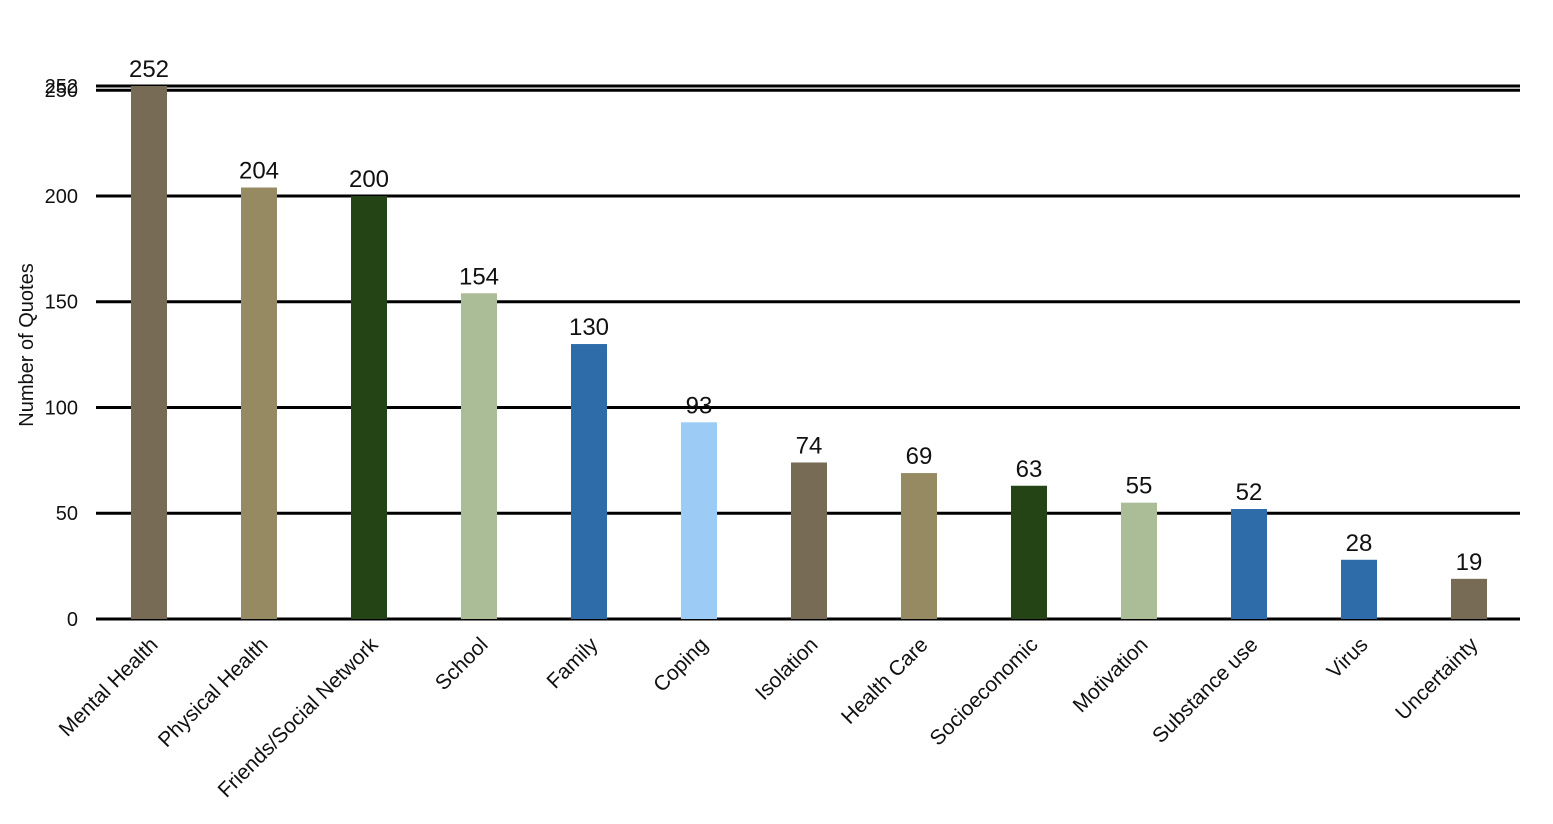  I want to click on data-label: 52, so click(1249, 492).